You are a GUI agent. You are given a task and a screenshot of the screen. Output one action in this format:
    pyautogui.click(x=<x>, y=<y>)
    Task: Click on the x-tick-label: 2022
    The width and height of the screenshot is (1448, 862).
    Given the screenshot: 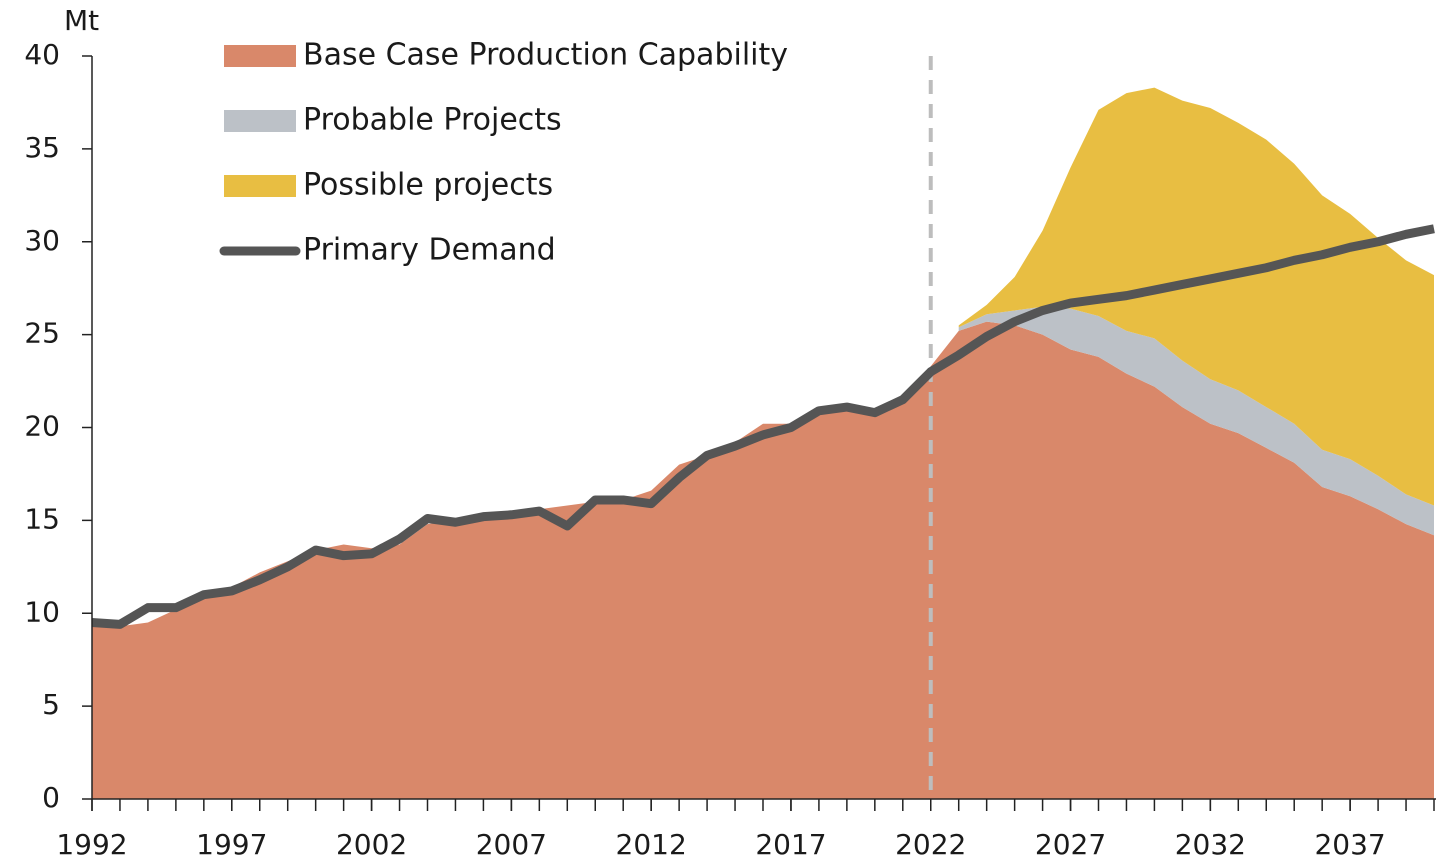 What is the action you would take?
    pyautogui.click(x=930, y=844)
    